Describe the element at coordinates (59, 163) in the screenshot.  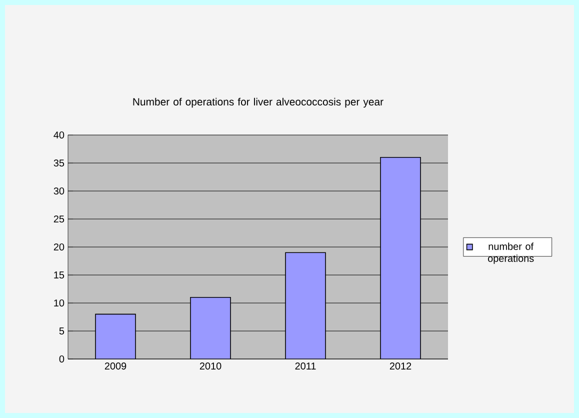
I see `y-tick-label: 35` at that location.